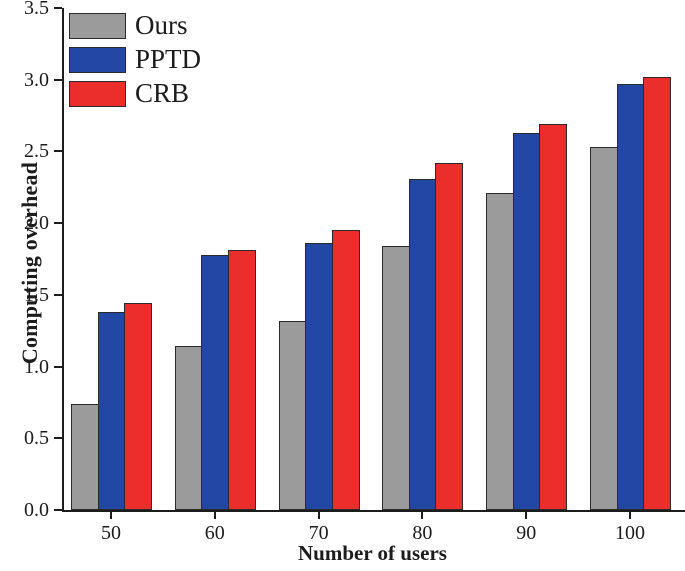 Image resolution: width=685 pixels, height=571 pixels. What do you see at coordinates (36, 9) in the screenshot?
I see `y-tick-label: 3.5` at bounding box center [36, 9].